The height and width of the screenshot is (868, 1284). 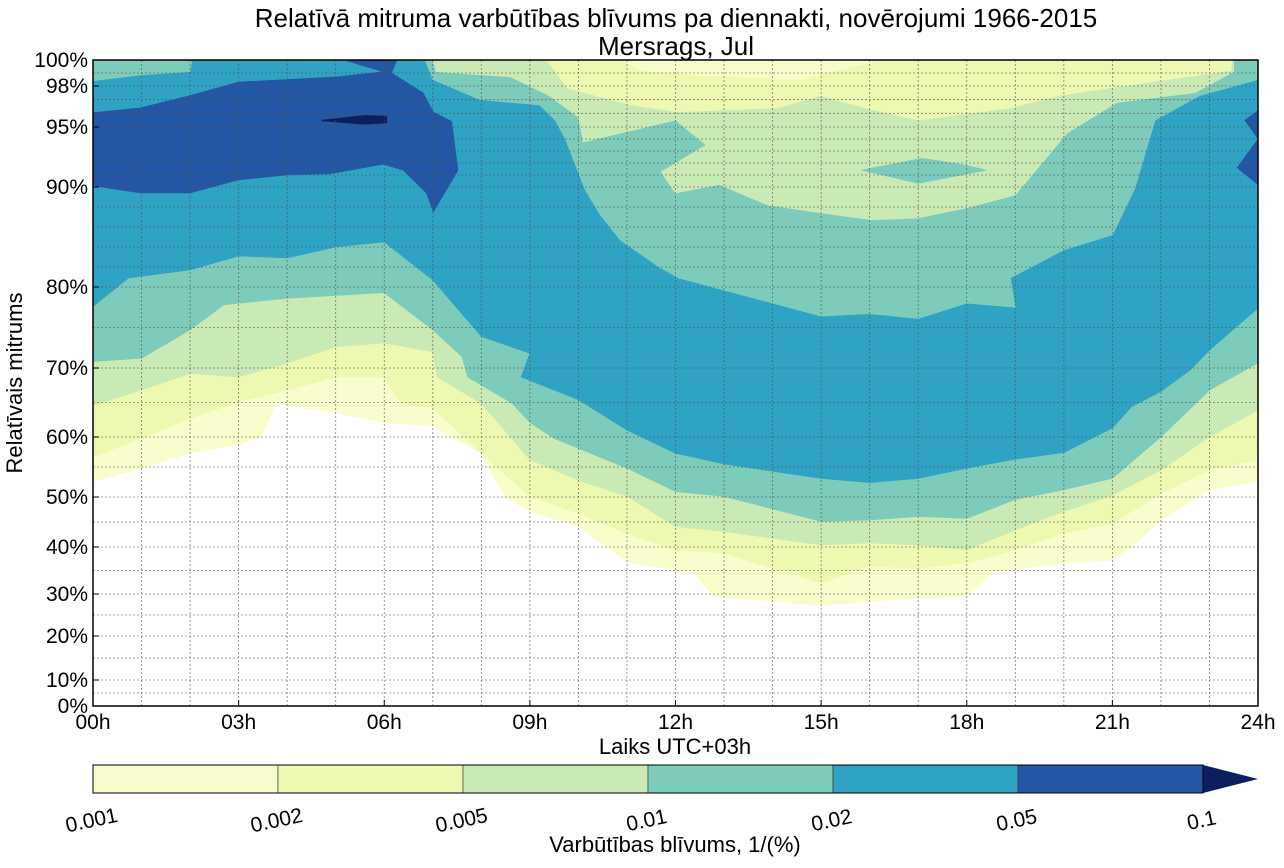 I want to click on y-tick-label: 80%, so click(x=67, y=287).